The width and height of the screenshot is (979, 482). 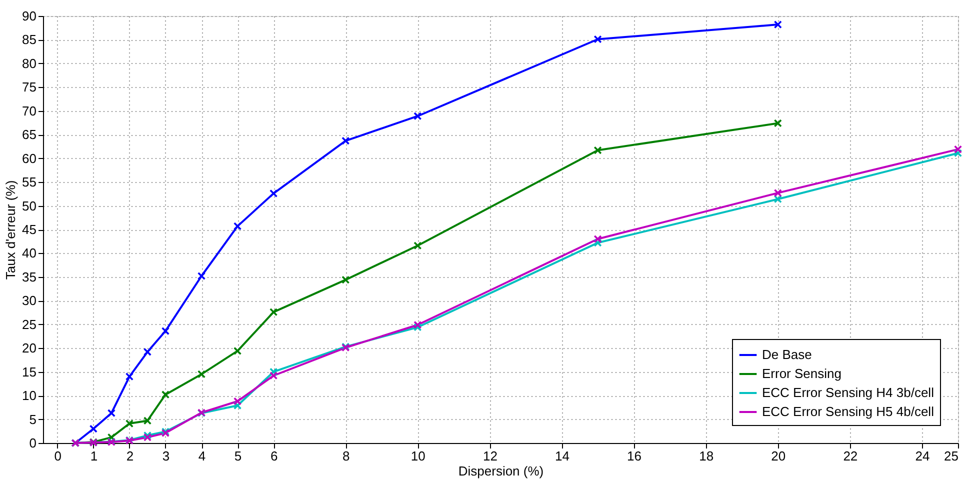 I want to click on x-tick-label: 22, so click(x=850, y=456).